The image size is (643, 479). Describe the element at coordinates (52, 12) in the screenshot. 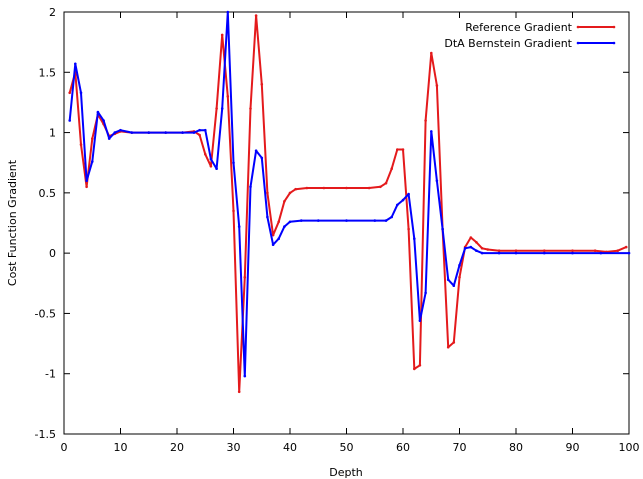

I see `y-tick-label: 2` at that location.